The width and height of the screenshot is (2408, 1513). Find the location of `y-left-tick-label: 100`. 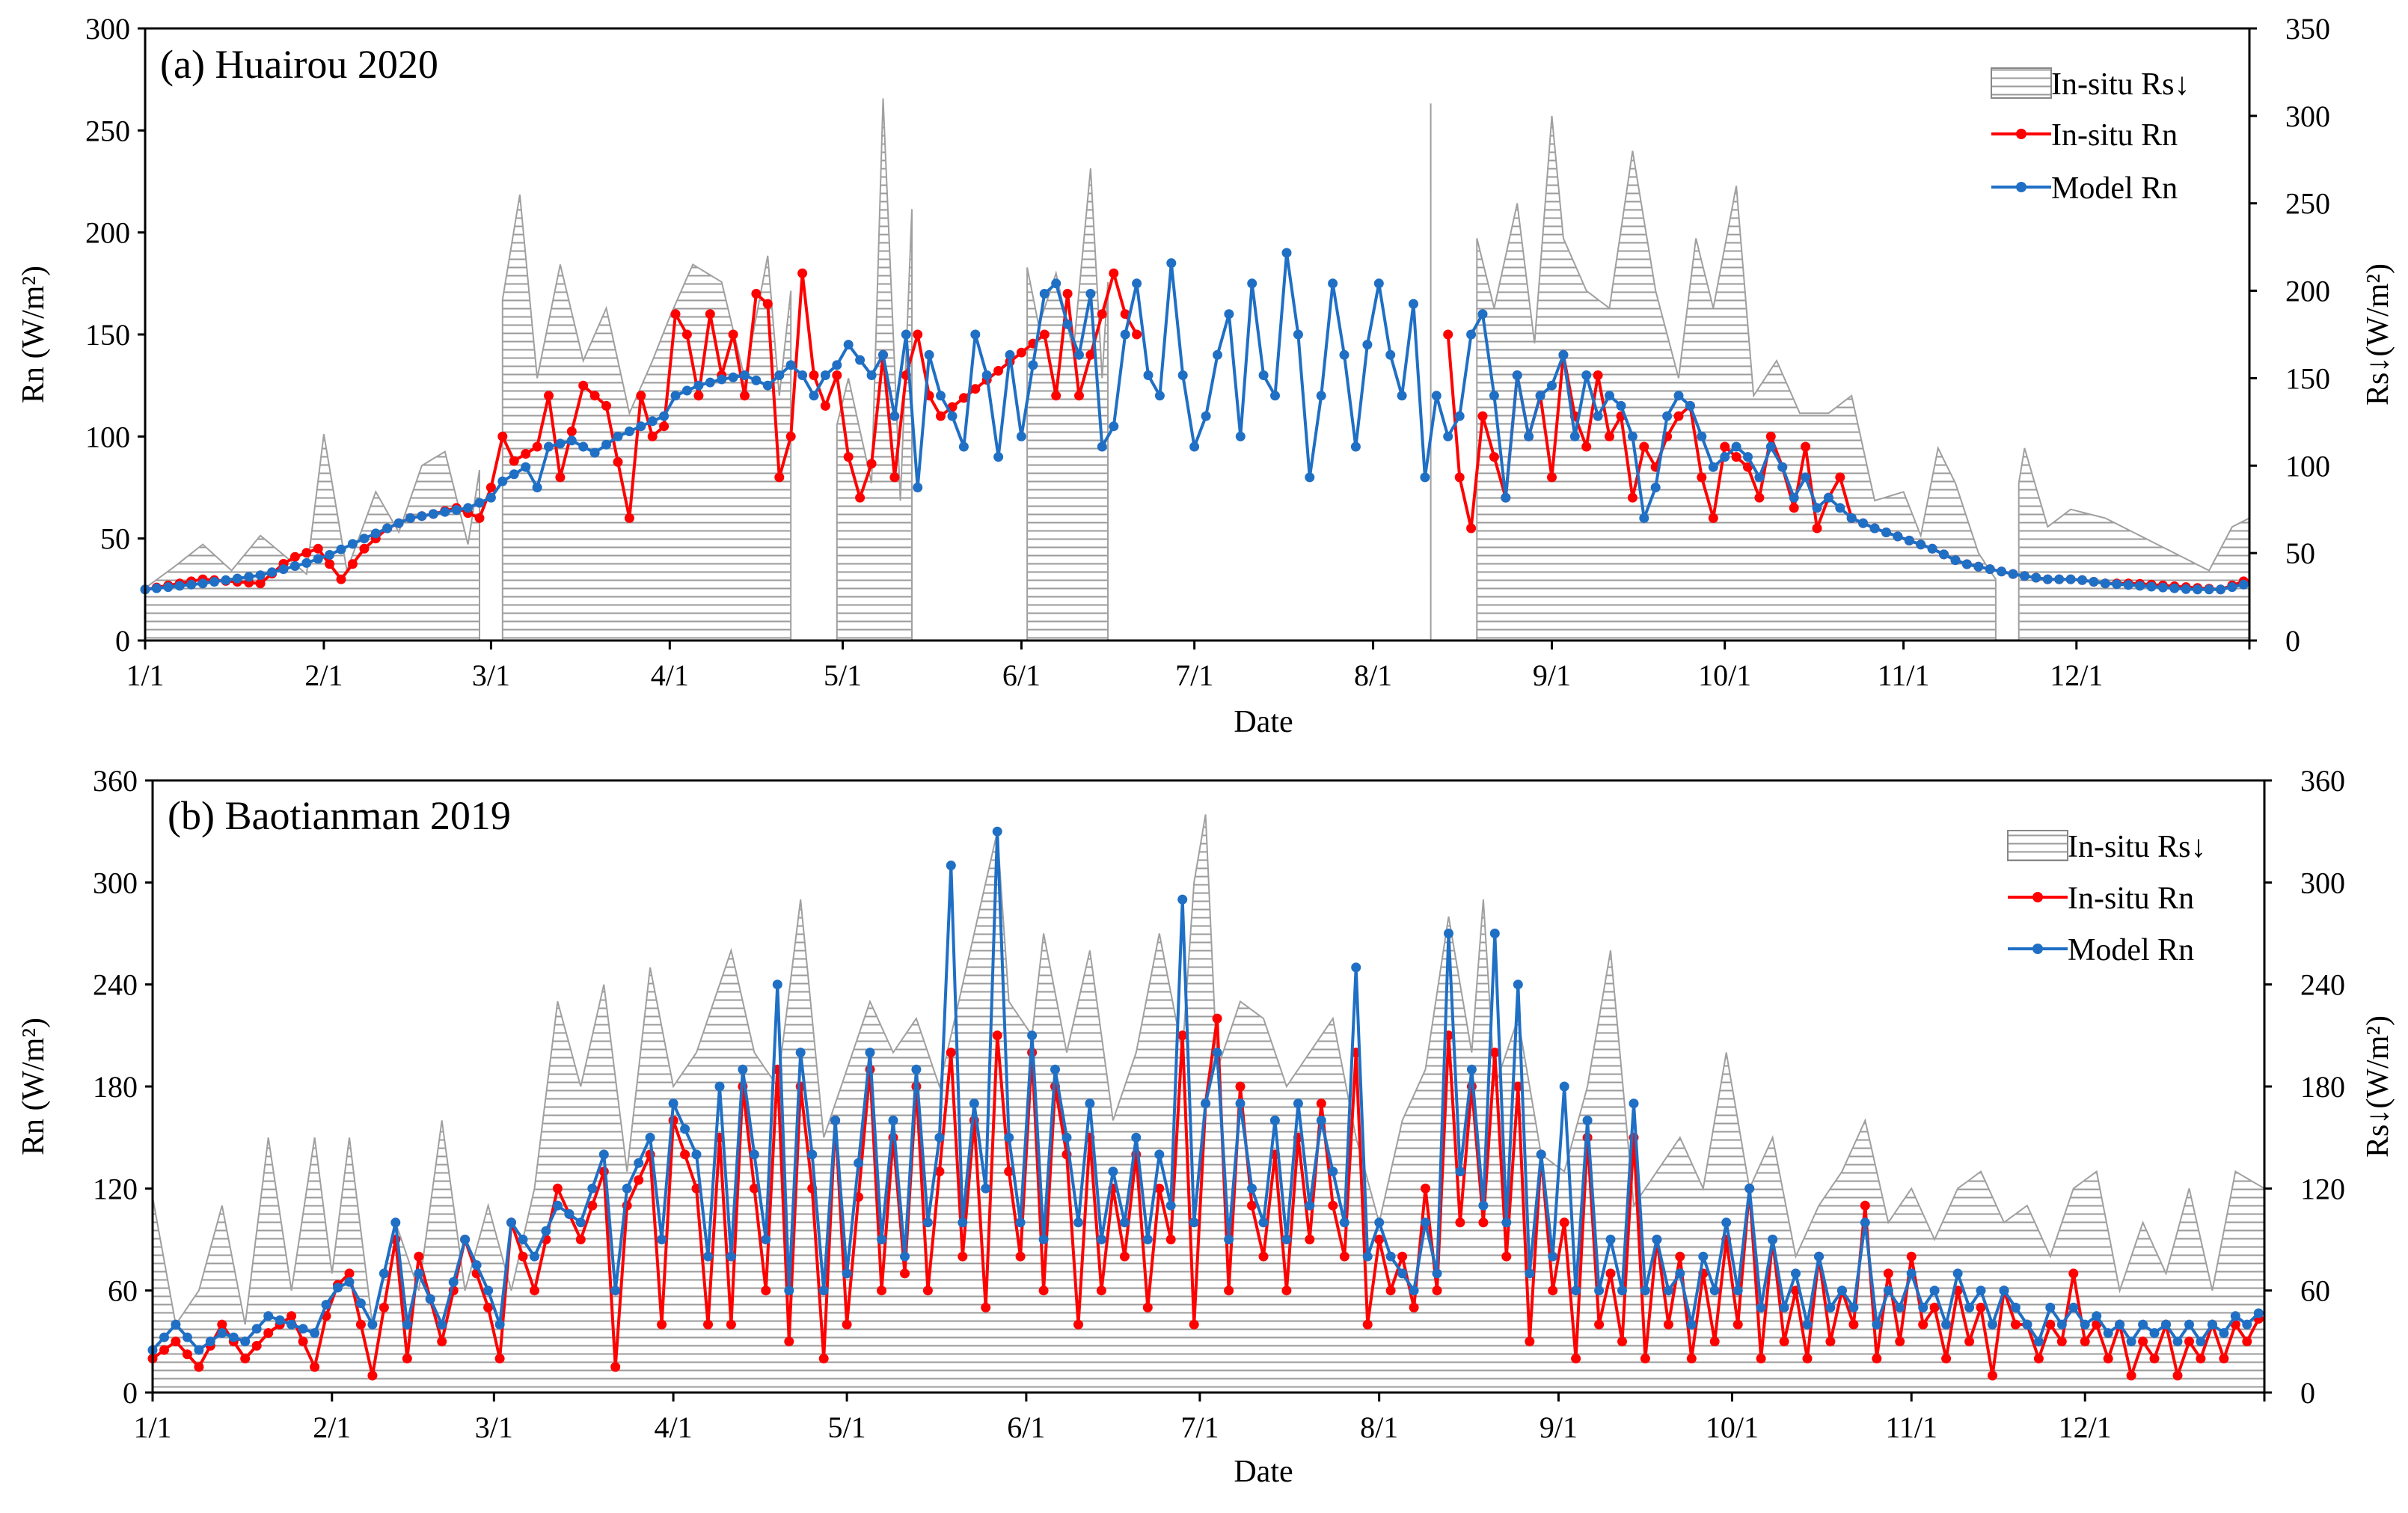

y-left-tick-label: 100 is located at coordinates (107, 436).